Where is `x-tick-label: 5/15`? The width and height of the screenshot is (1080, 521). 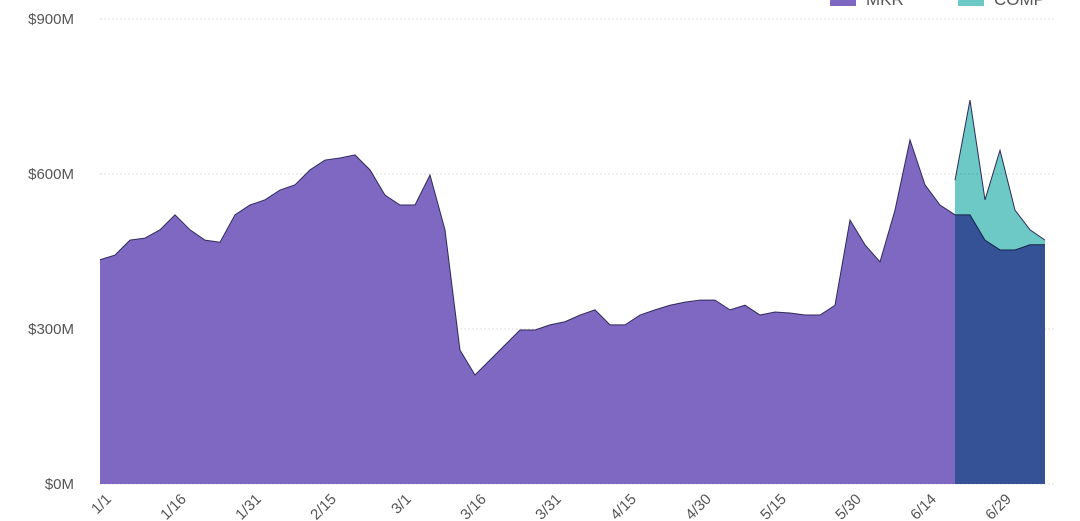 x-tick-label: 5/15 is located at coordinates (773, 506).